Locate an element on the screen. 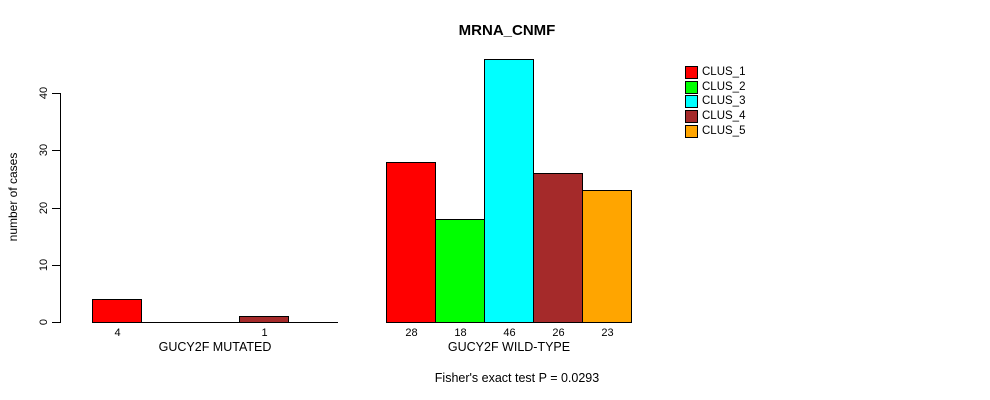  fisher-test-annotation: Fisher's exact test P = 0.0293 is located at coordinates (517, 378).